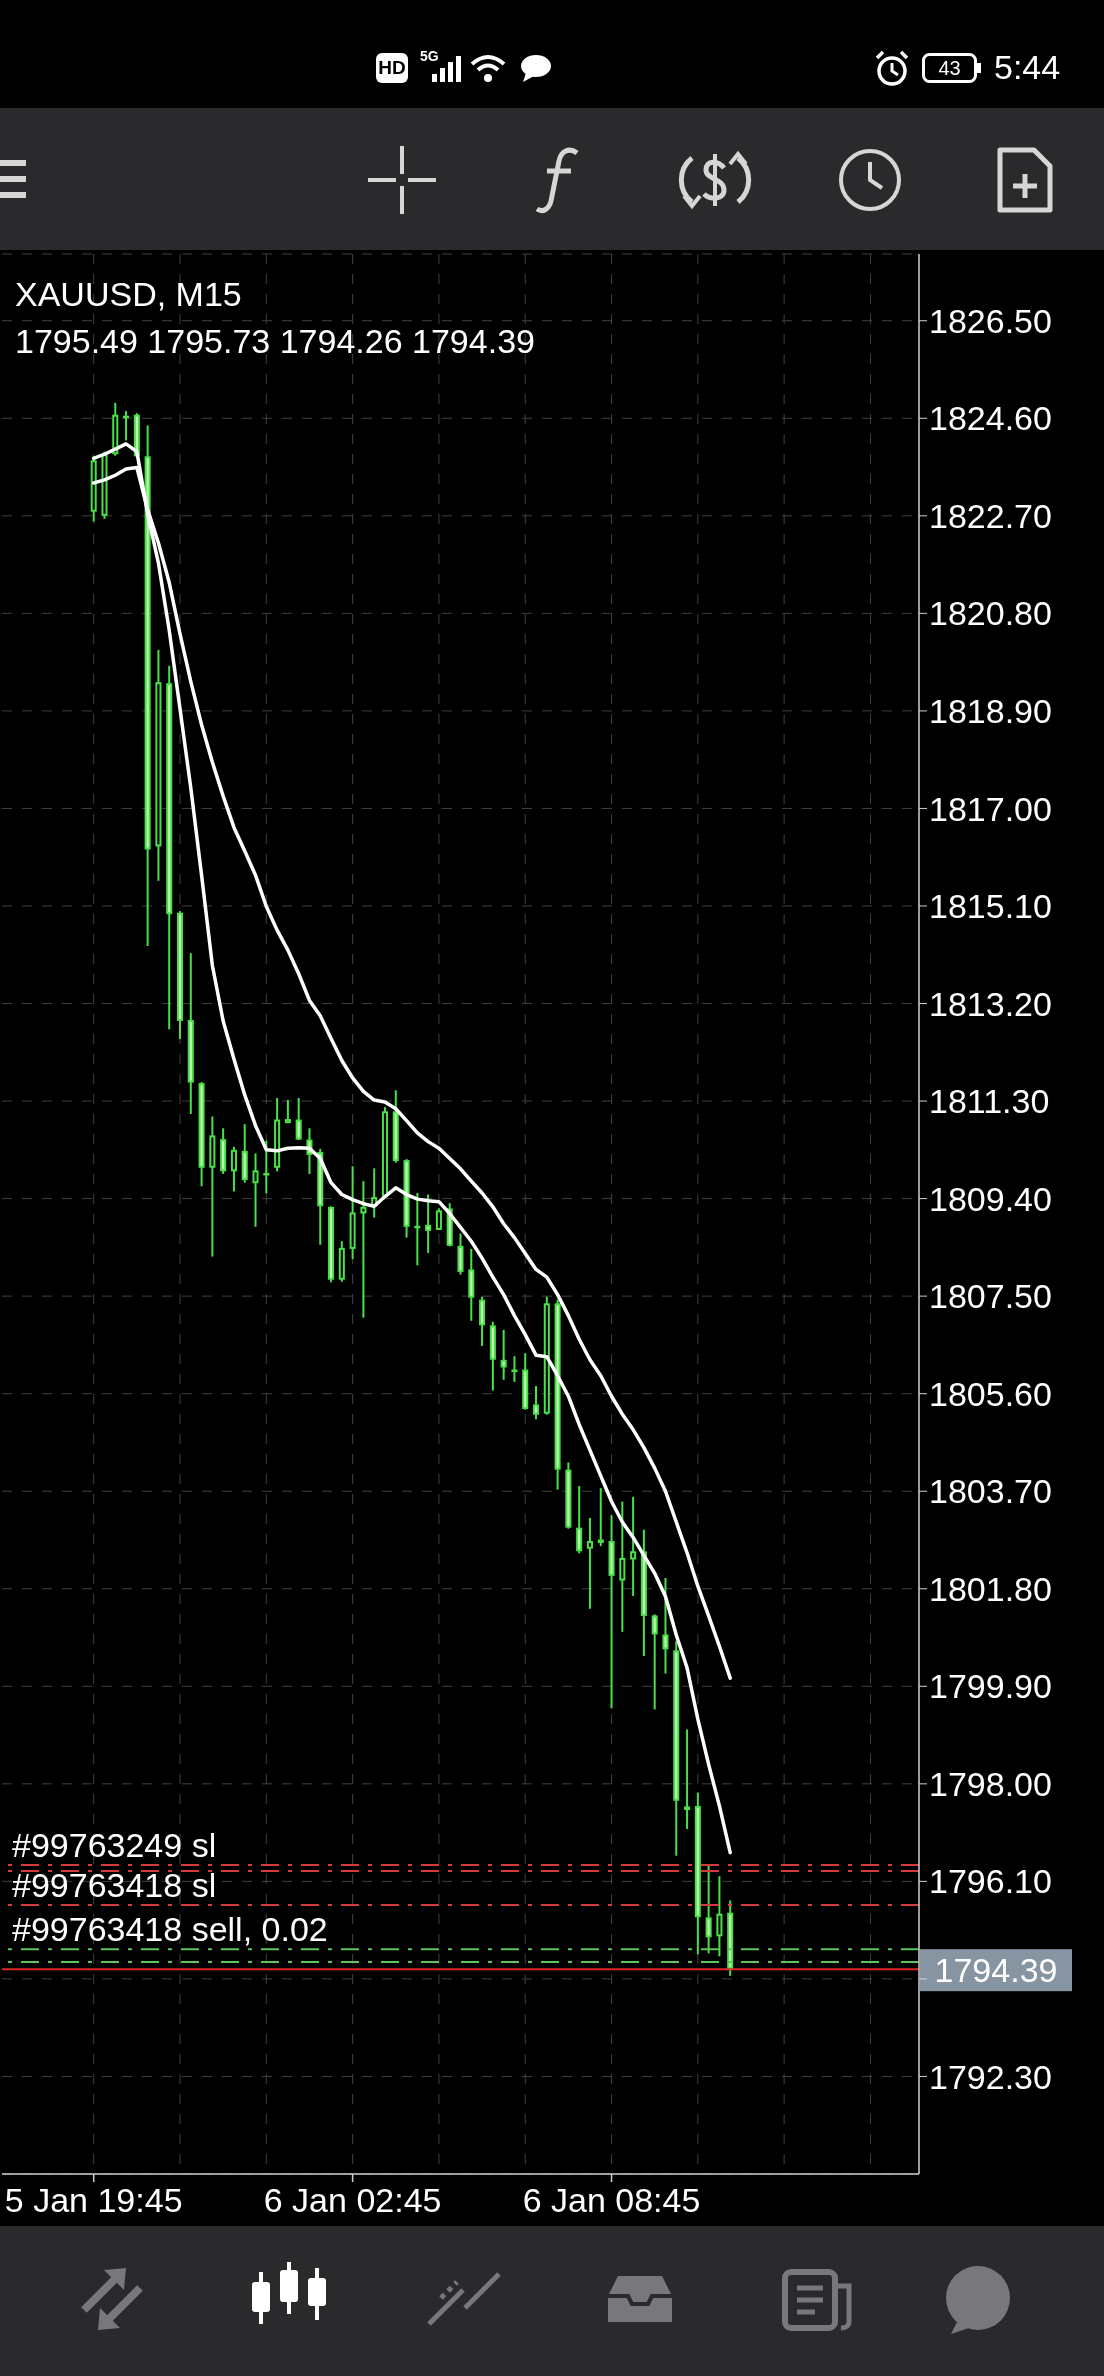 The height and width of the screenshot is (2376, 1104). What do you see at coordinates (990, 1003) in the screenshot?
I see `y-tick-label: 1813.20` at bounding box center [990, 1003].